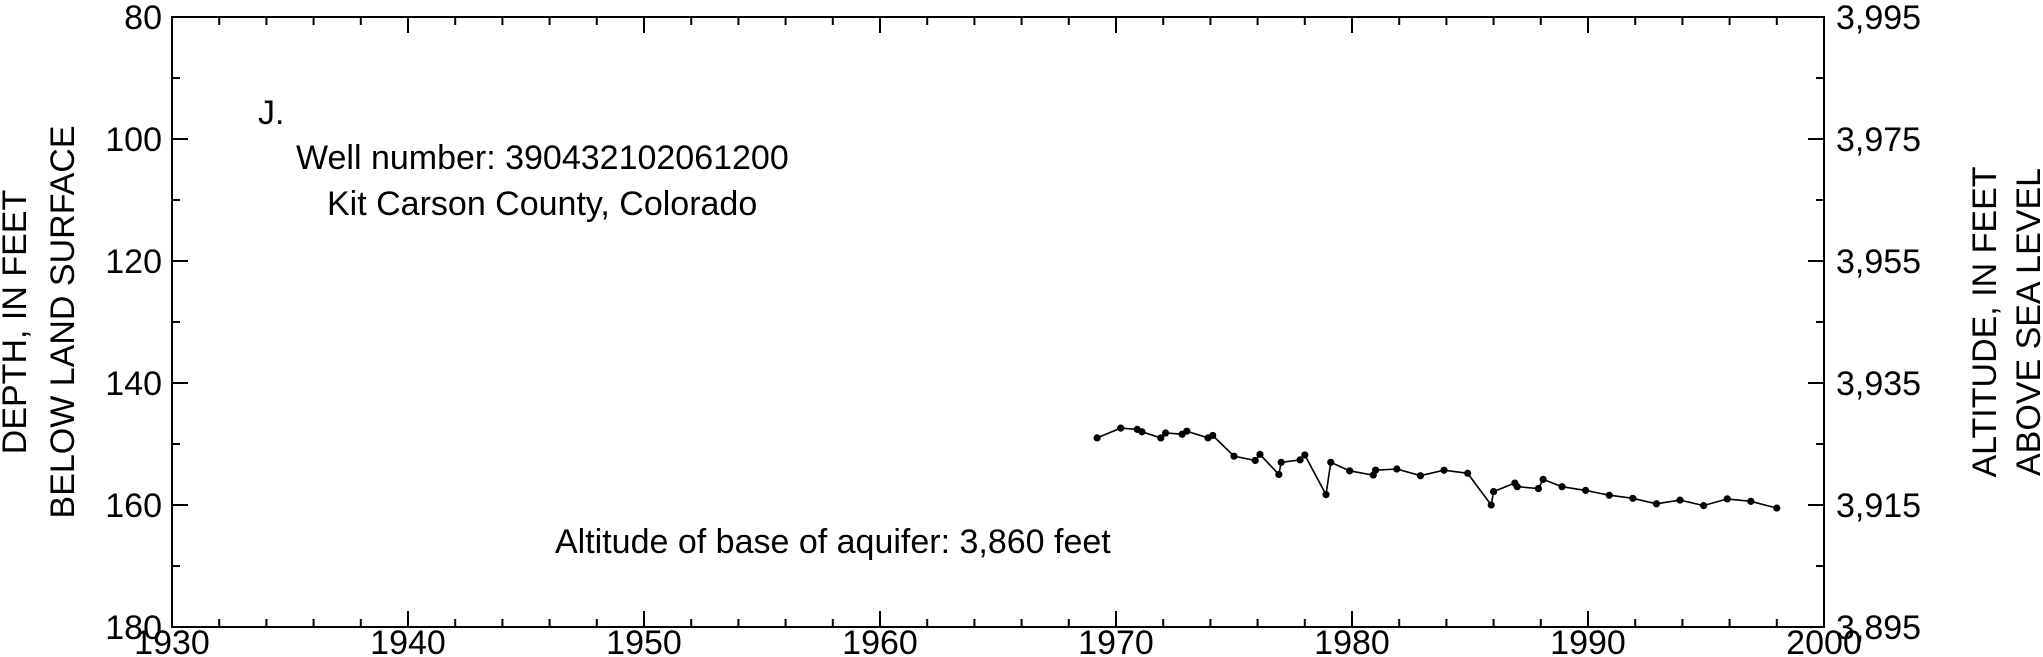 Image resolution: width=2043 pixels, height=657 pixels. I want to click on left-axis-title-line2: BELOW LAND SURFACE, so click(63, 322).